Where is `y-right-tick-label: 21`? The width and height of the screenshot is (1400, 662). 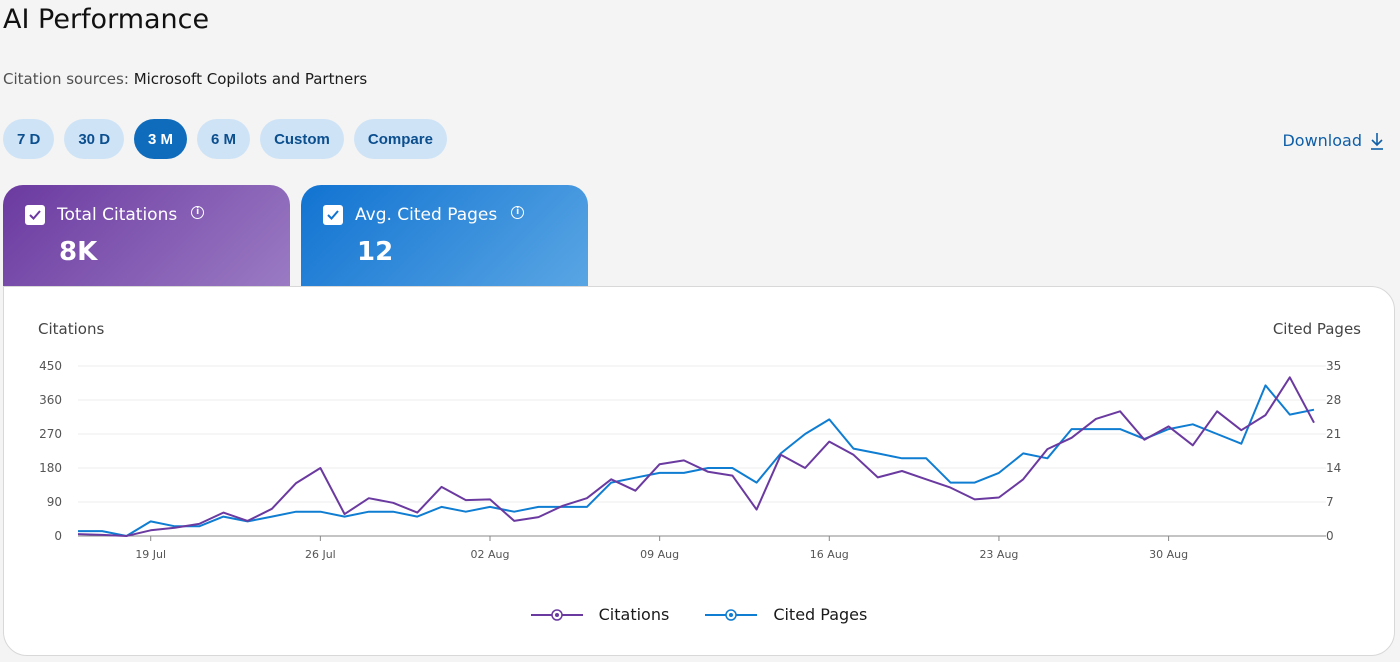
y-right-tick-label: 21 is located at coordinates (1333, 434).